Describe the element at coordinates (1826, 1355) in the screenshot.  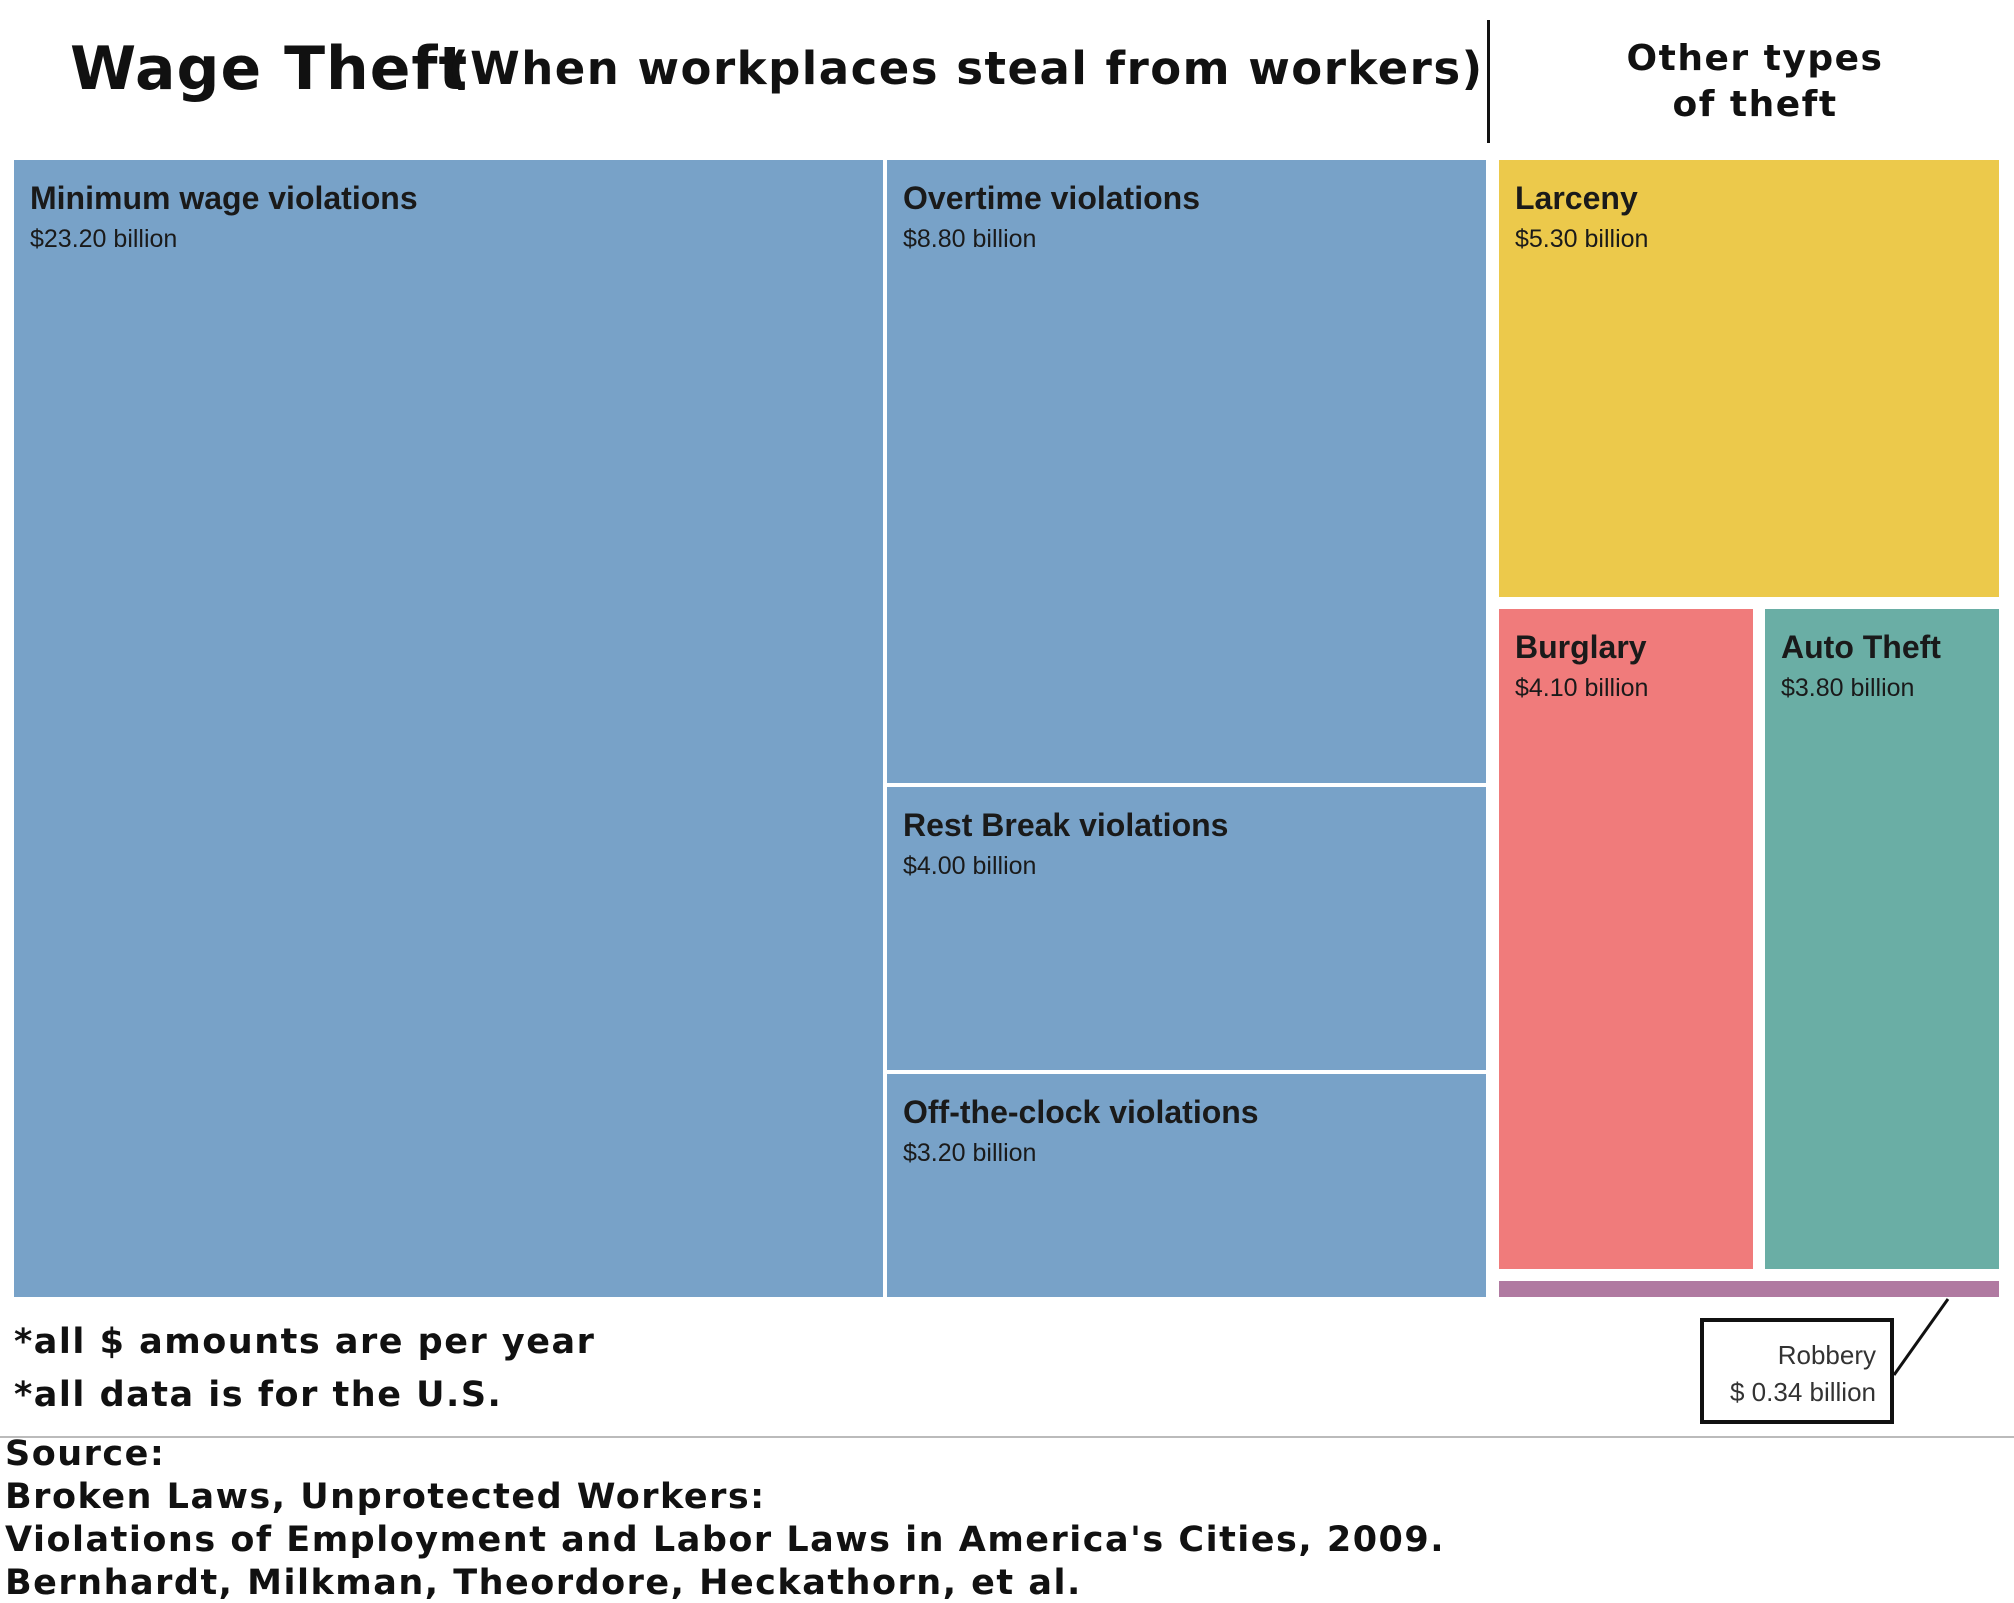
I see `robbery-callout-label: Robbery` at that location.